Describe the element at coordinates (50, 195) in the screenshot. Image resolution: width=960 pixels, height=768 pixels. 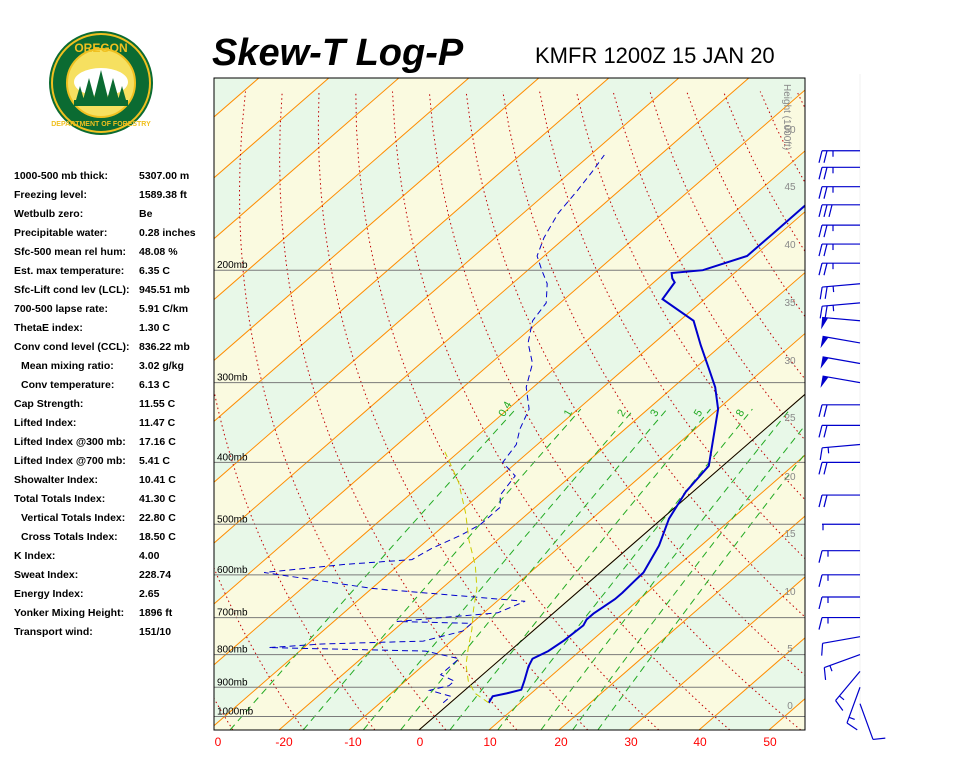
I see `index-label: Freezing level:` at that location.